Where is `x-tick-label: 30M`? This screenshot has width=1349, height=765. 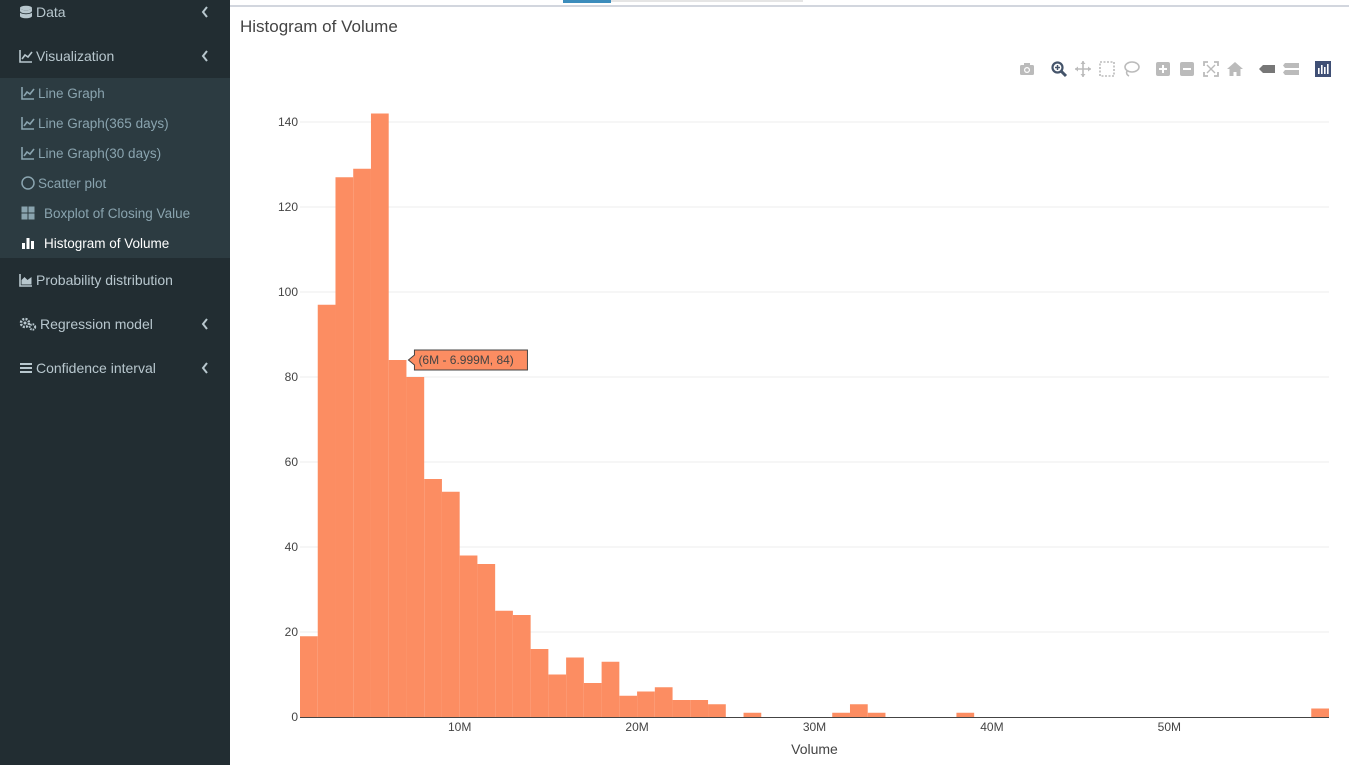
x-tick-label: 30M is located at coordinates (814, 727).